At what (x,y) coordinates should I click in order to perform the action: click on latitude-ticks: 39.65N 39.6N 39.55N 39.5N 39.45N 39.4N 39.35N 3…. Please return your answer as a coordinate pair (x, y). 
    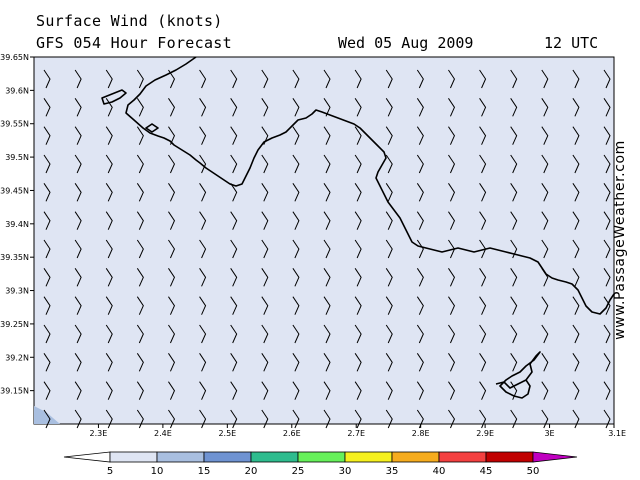
    Looking at the image, I should click on (17, 224).